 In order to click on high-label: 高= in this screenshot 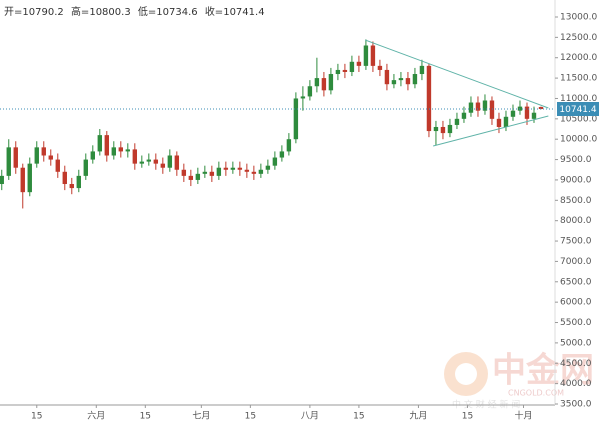, I will do `click(80, 11)`.